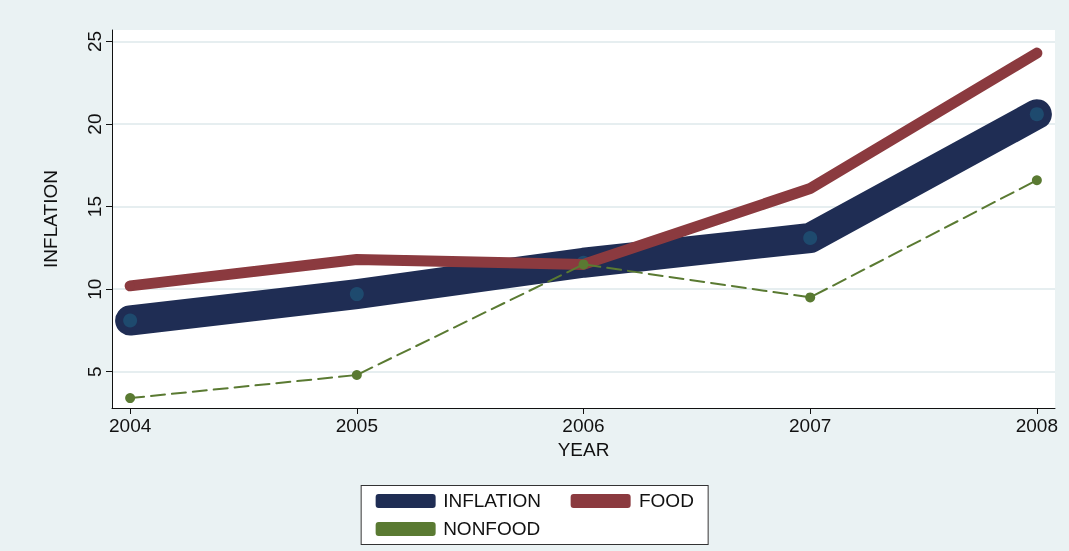 This screenshot has height=551, width=1069. Describe the element at coordinates (50, 219) in the screenshot. I see `y-axis-title: INFLATION` at that location.